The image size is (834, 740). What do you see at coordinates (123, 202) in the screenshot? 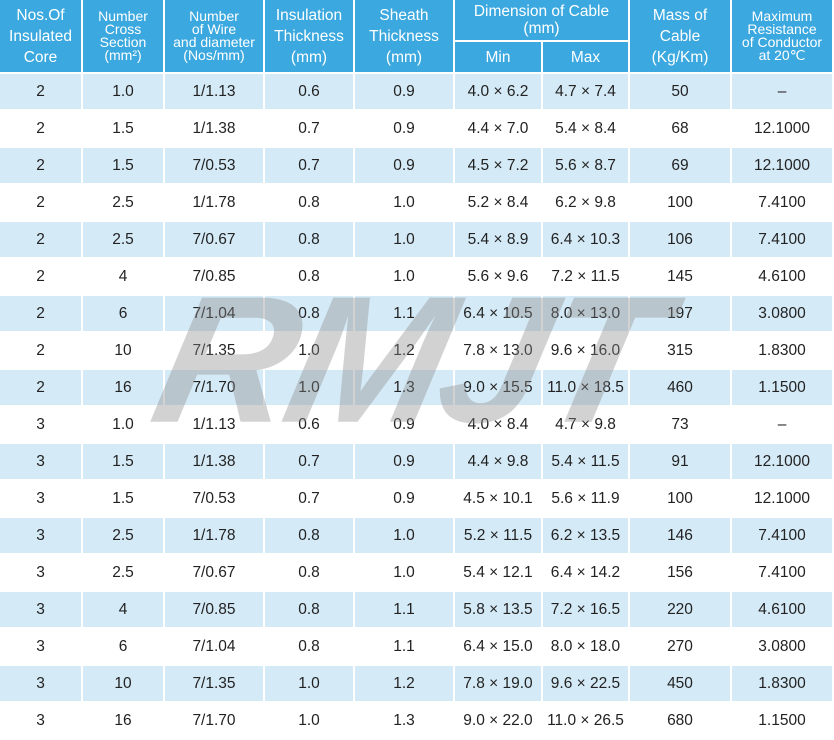
I see `text-line: 2.5` at bounding box center [123, 202].